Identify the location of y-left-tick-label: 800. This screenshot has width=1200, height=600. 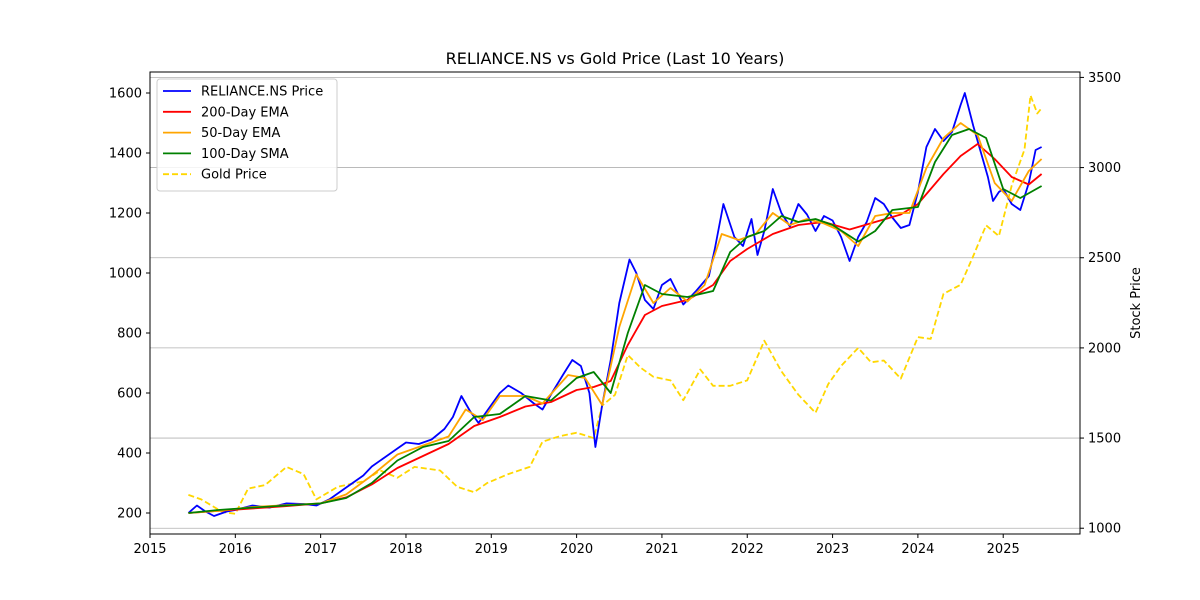
(129, 334).